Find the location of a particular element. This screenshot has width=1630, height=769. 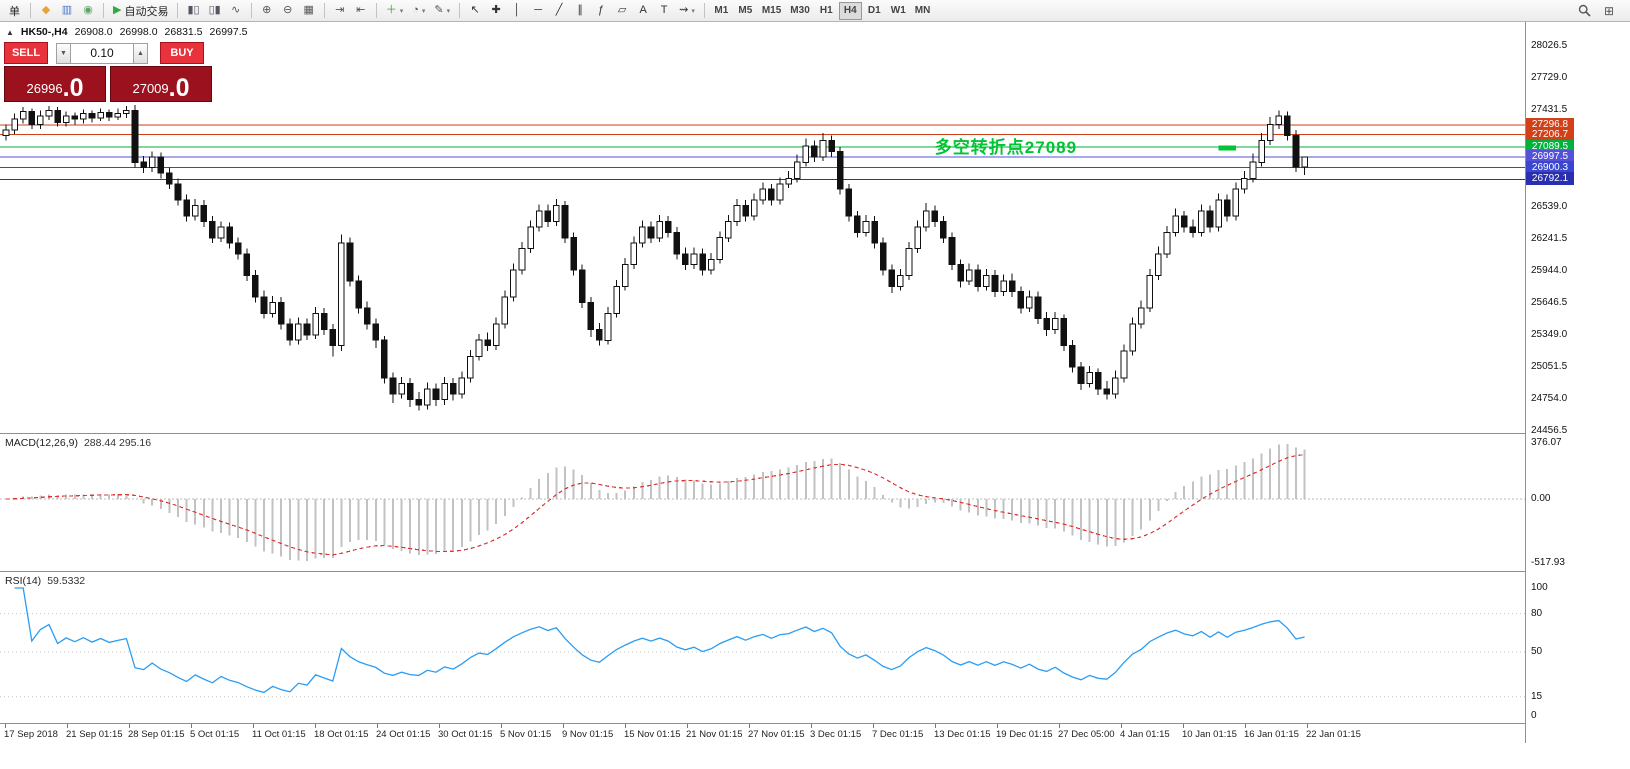

time-label: 10 Jan 01:15 is located at coordinates (1209, 734).